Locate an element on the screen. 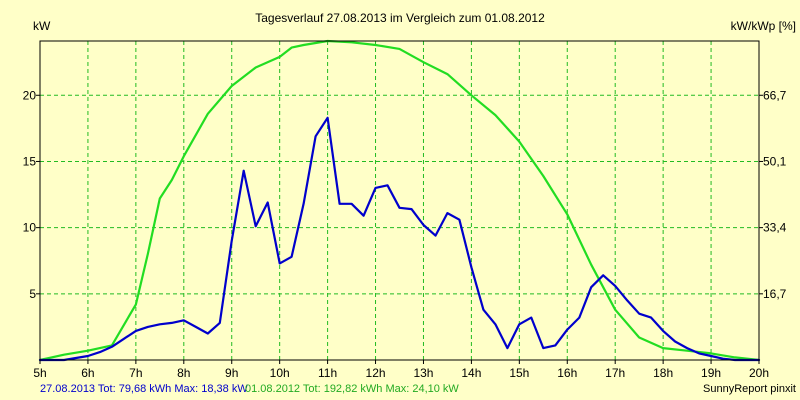 The height and width of the screenshot is (400, 800). legend-entry-2012: 01.08.2012 Tot: 192,82 kWh Max: 24,10 kW is located at coordinates (352, 389).